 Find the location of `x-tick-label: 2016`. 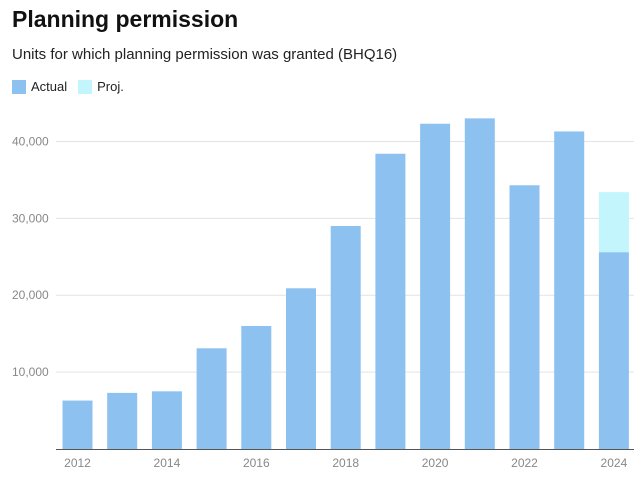

x-tick-label: 2016 is located at coordinates (256, 463).